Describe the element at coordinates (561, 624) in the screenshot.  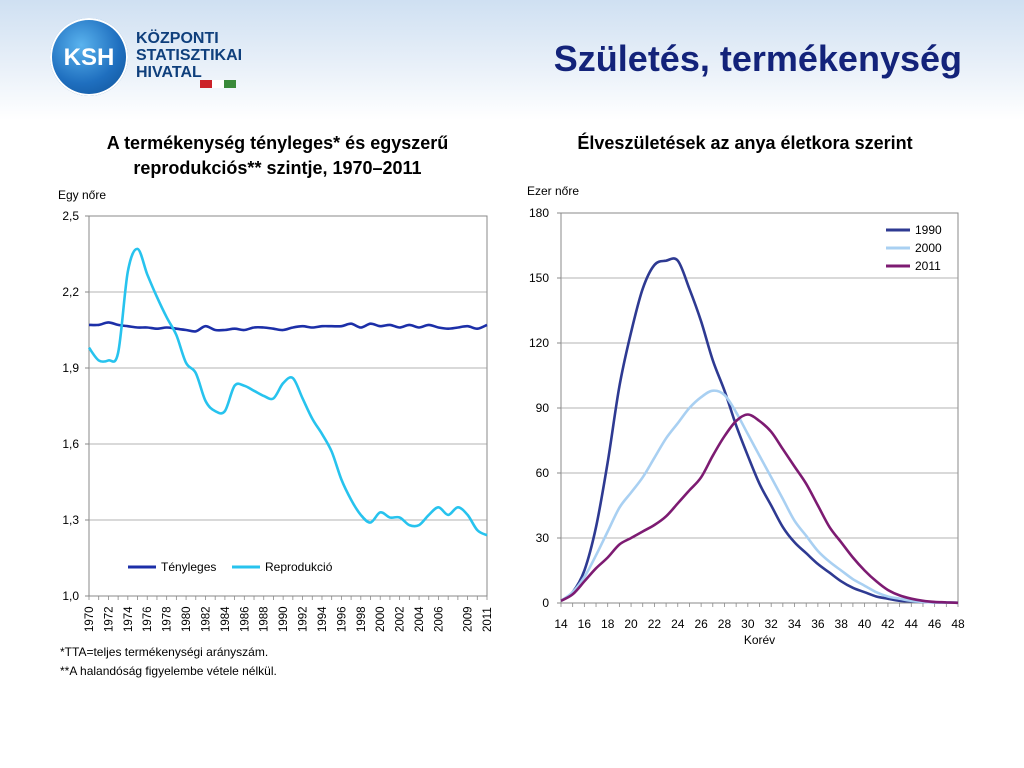
I see `right-x-tick-label: 14` at that location.